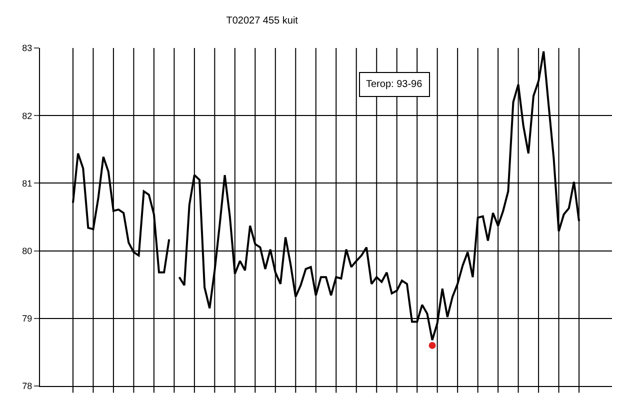 This screenshot has height=410, width=624. What do you see at coordinates (27, 251) in the screenshot?
I see `y-tick-label: 80` at bounding box center [27, 251].